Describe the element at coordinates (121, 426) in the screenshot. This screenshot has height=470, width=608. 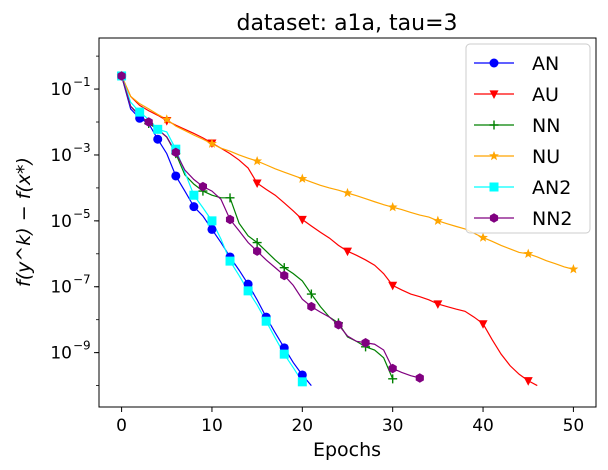
I see `x-tick-label: 0` at that location.